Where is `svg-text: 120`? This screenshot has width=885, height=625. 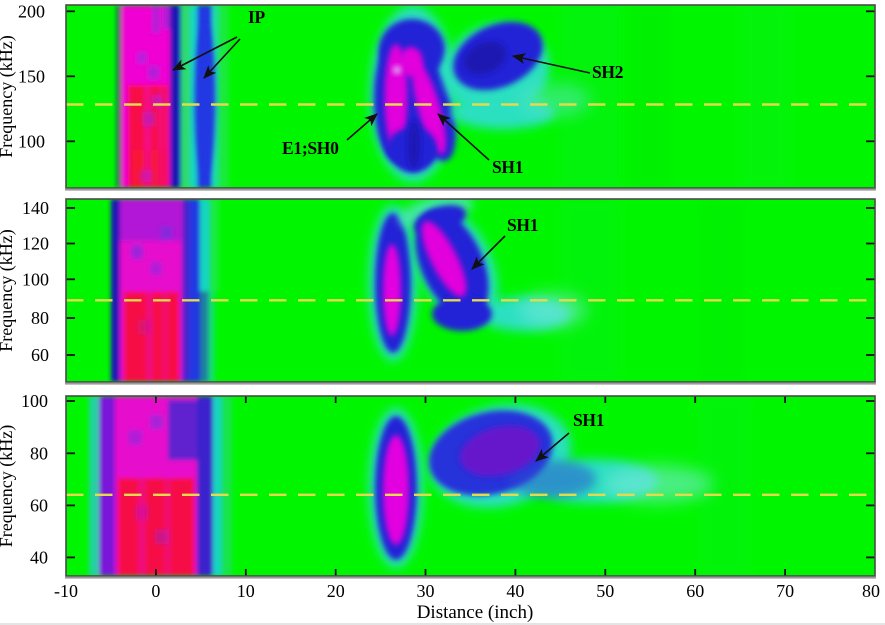
svg-text: 120 is located at coordinates (35, 244).